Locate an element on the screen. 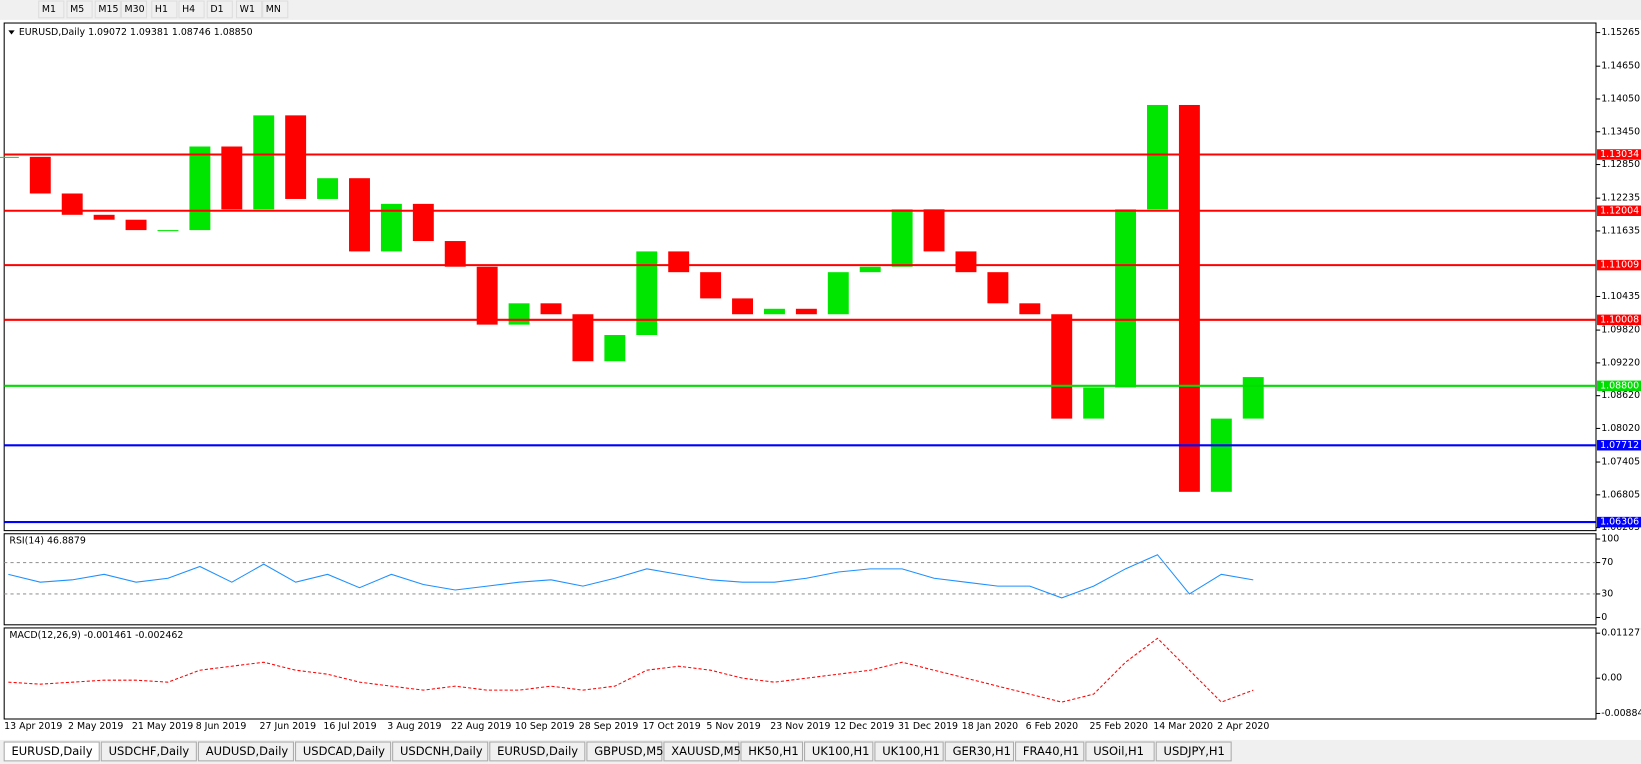  x-tick-label: 23 Nov 2019 is located at coordinates (800, 726).